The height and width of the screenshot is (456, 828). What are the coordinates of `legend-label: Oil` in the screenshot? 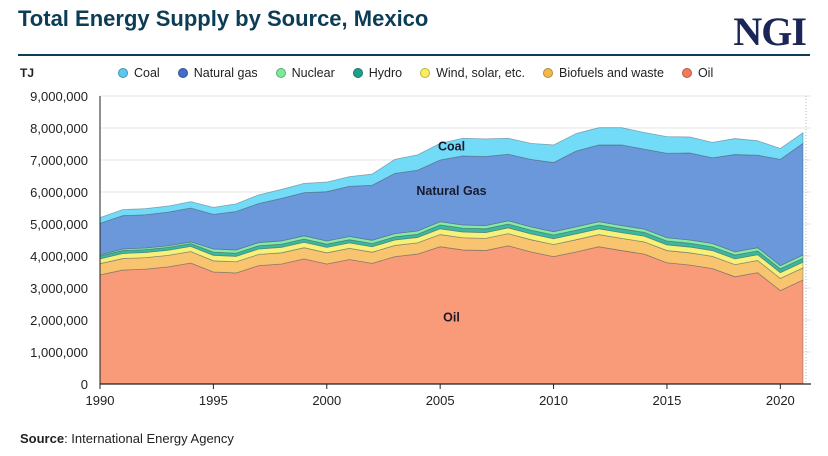 It's located at (705, 73).